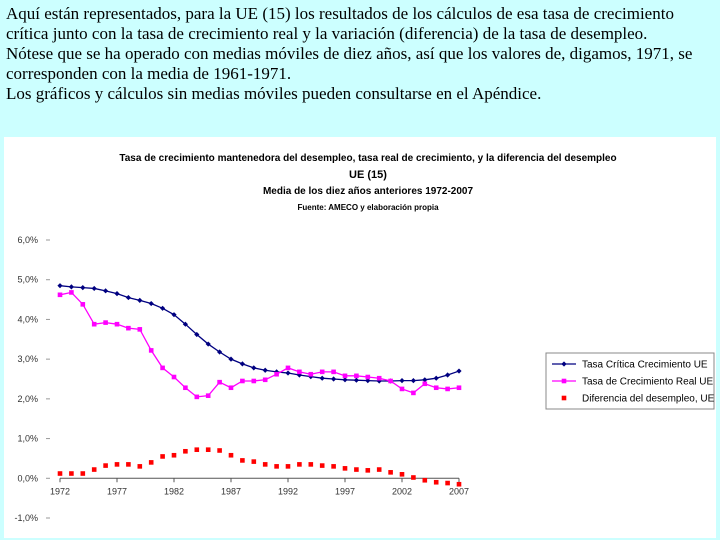  What do you see at coordinates (27, 478) in the screenshot?
I see `y-tick-label: 0,0%` at bounding box center [27, 478].